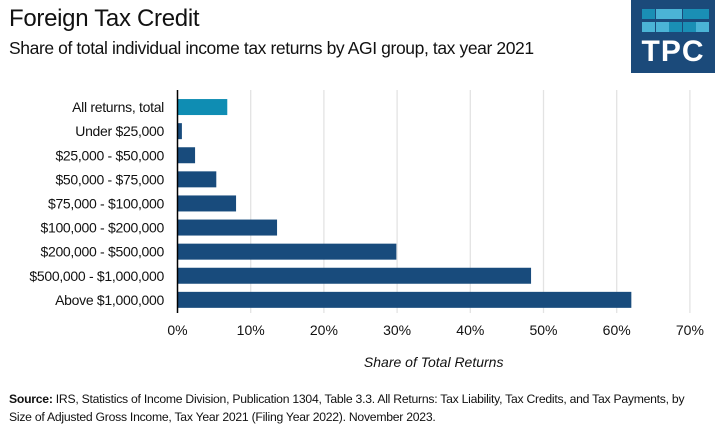  What do you see at coordinates (109, 300) in the screenshot?
I see `category-label: Above $1,000,000` at bounding box center [109, 300].